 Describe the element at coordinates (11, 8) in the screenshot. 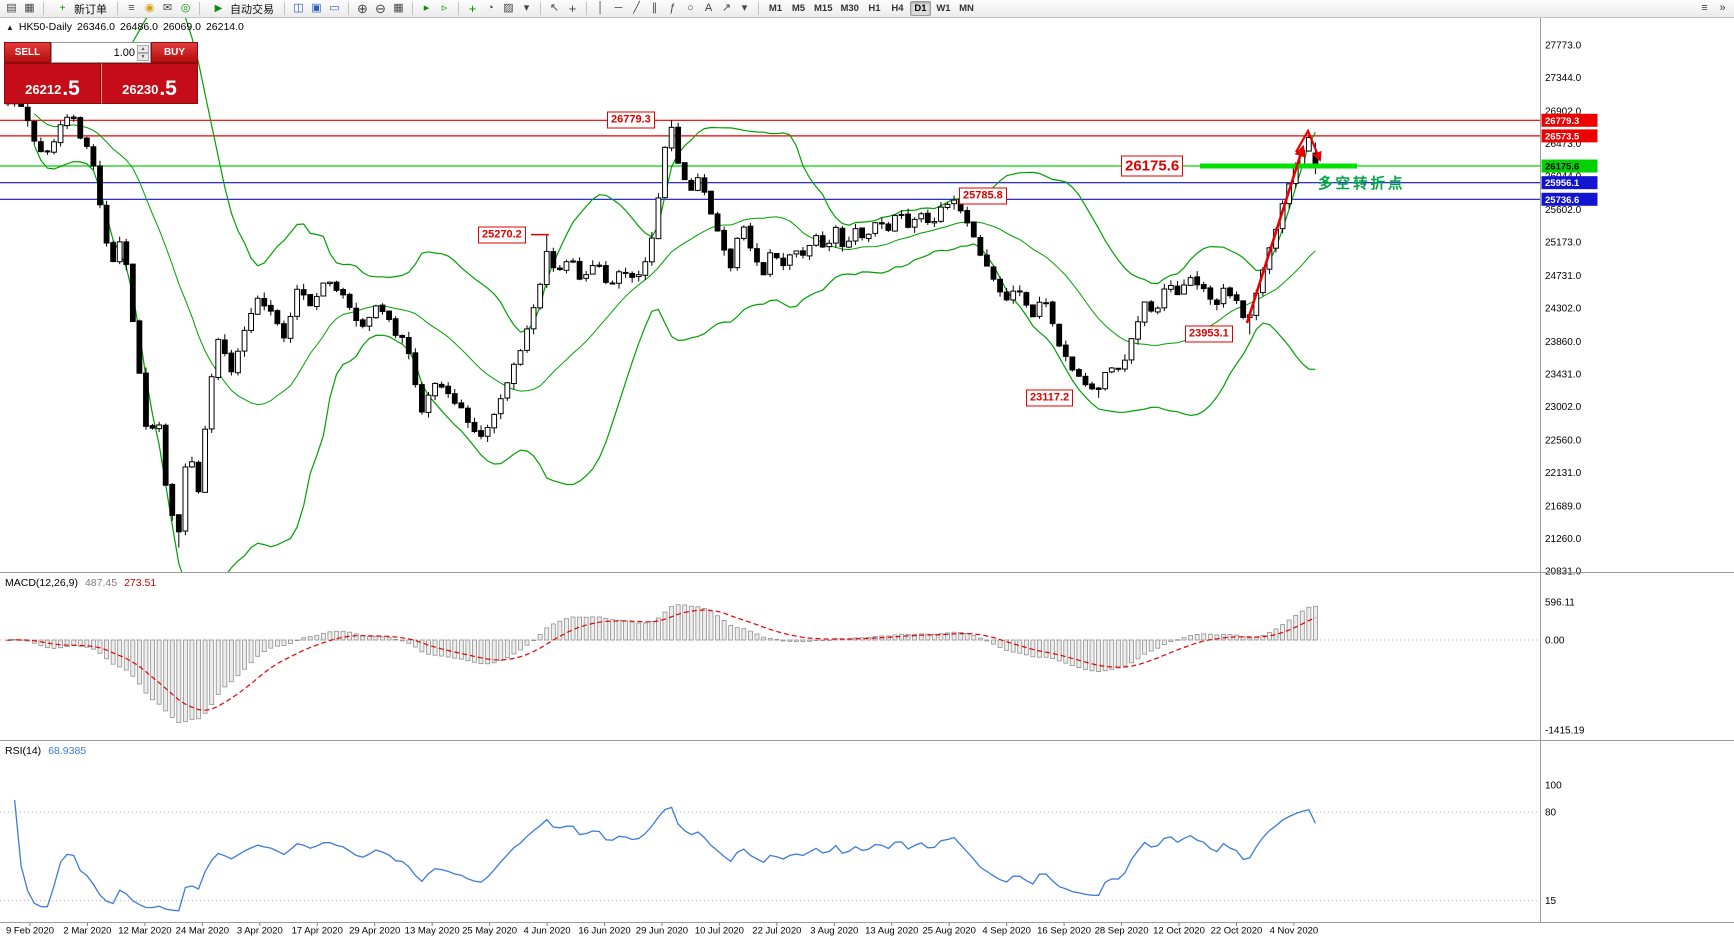

I see `new-chart-icon: ▤` at that location.